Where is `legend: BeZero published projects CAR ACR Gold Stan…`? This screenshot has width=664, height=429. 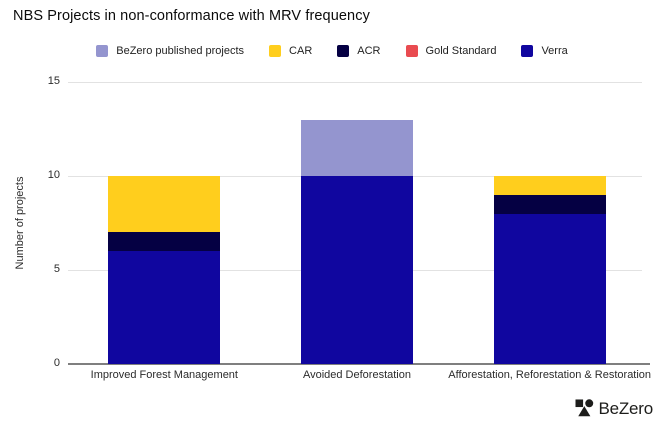 legend: BeZero published projects CAR ACR Gold Stan… is located at coordinates (332, 51).